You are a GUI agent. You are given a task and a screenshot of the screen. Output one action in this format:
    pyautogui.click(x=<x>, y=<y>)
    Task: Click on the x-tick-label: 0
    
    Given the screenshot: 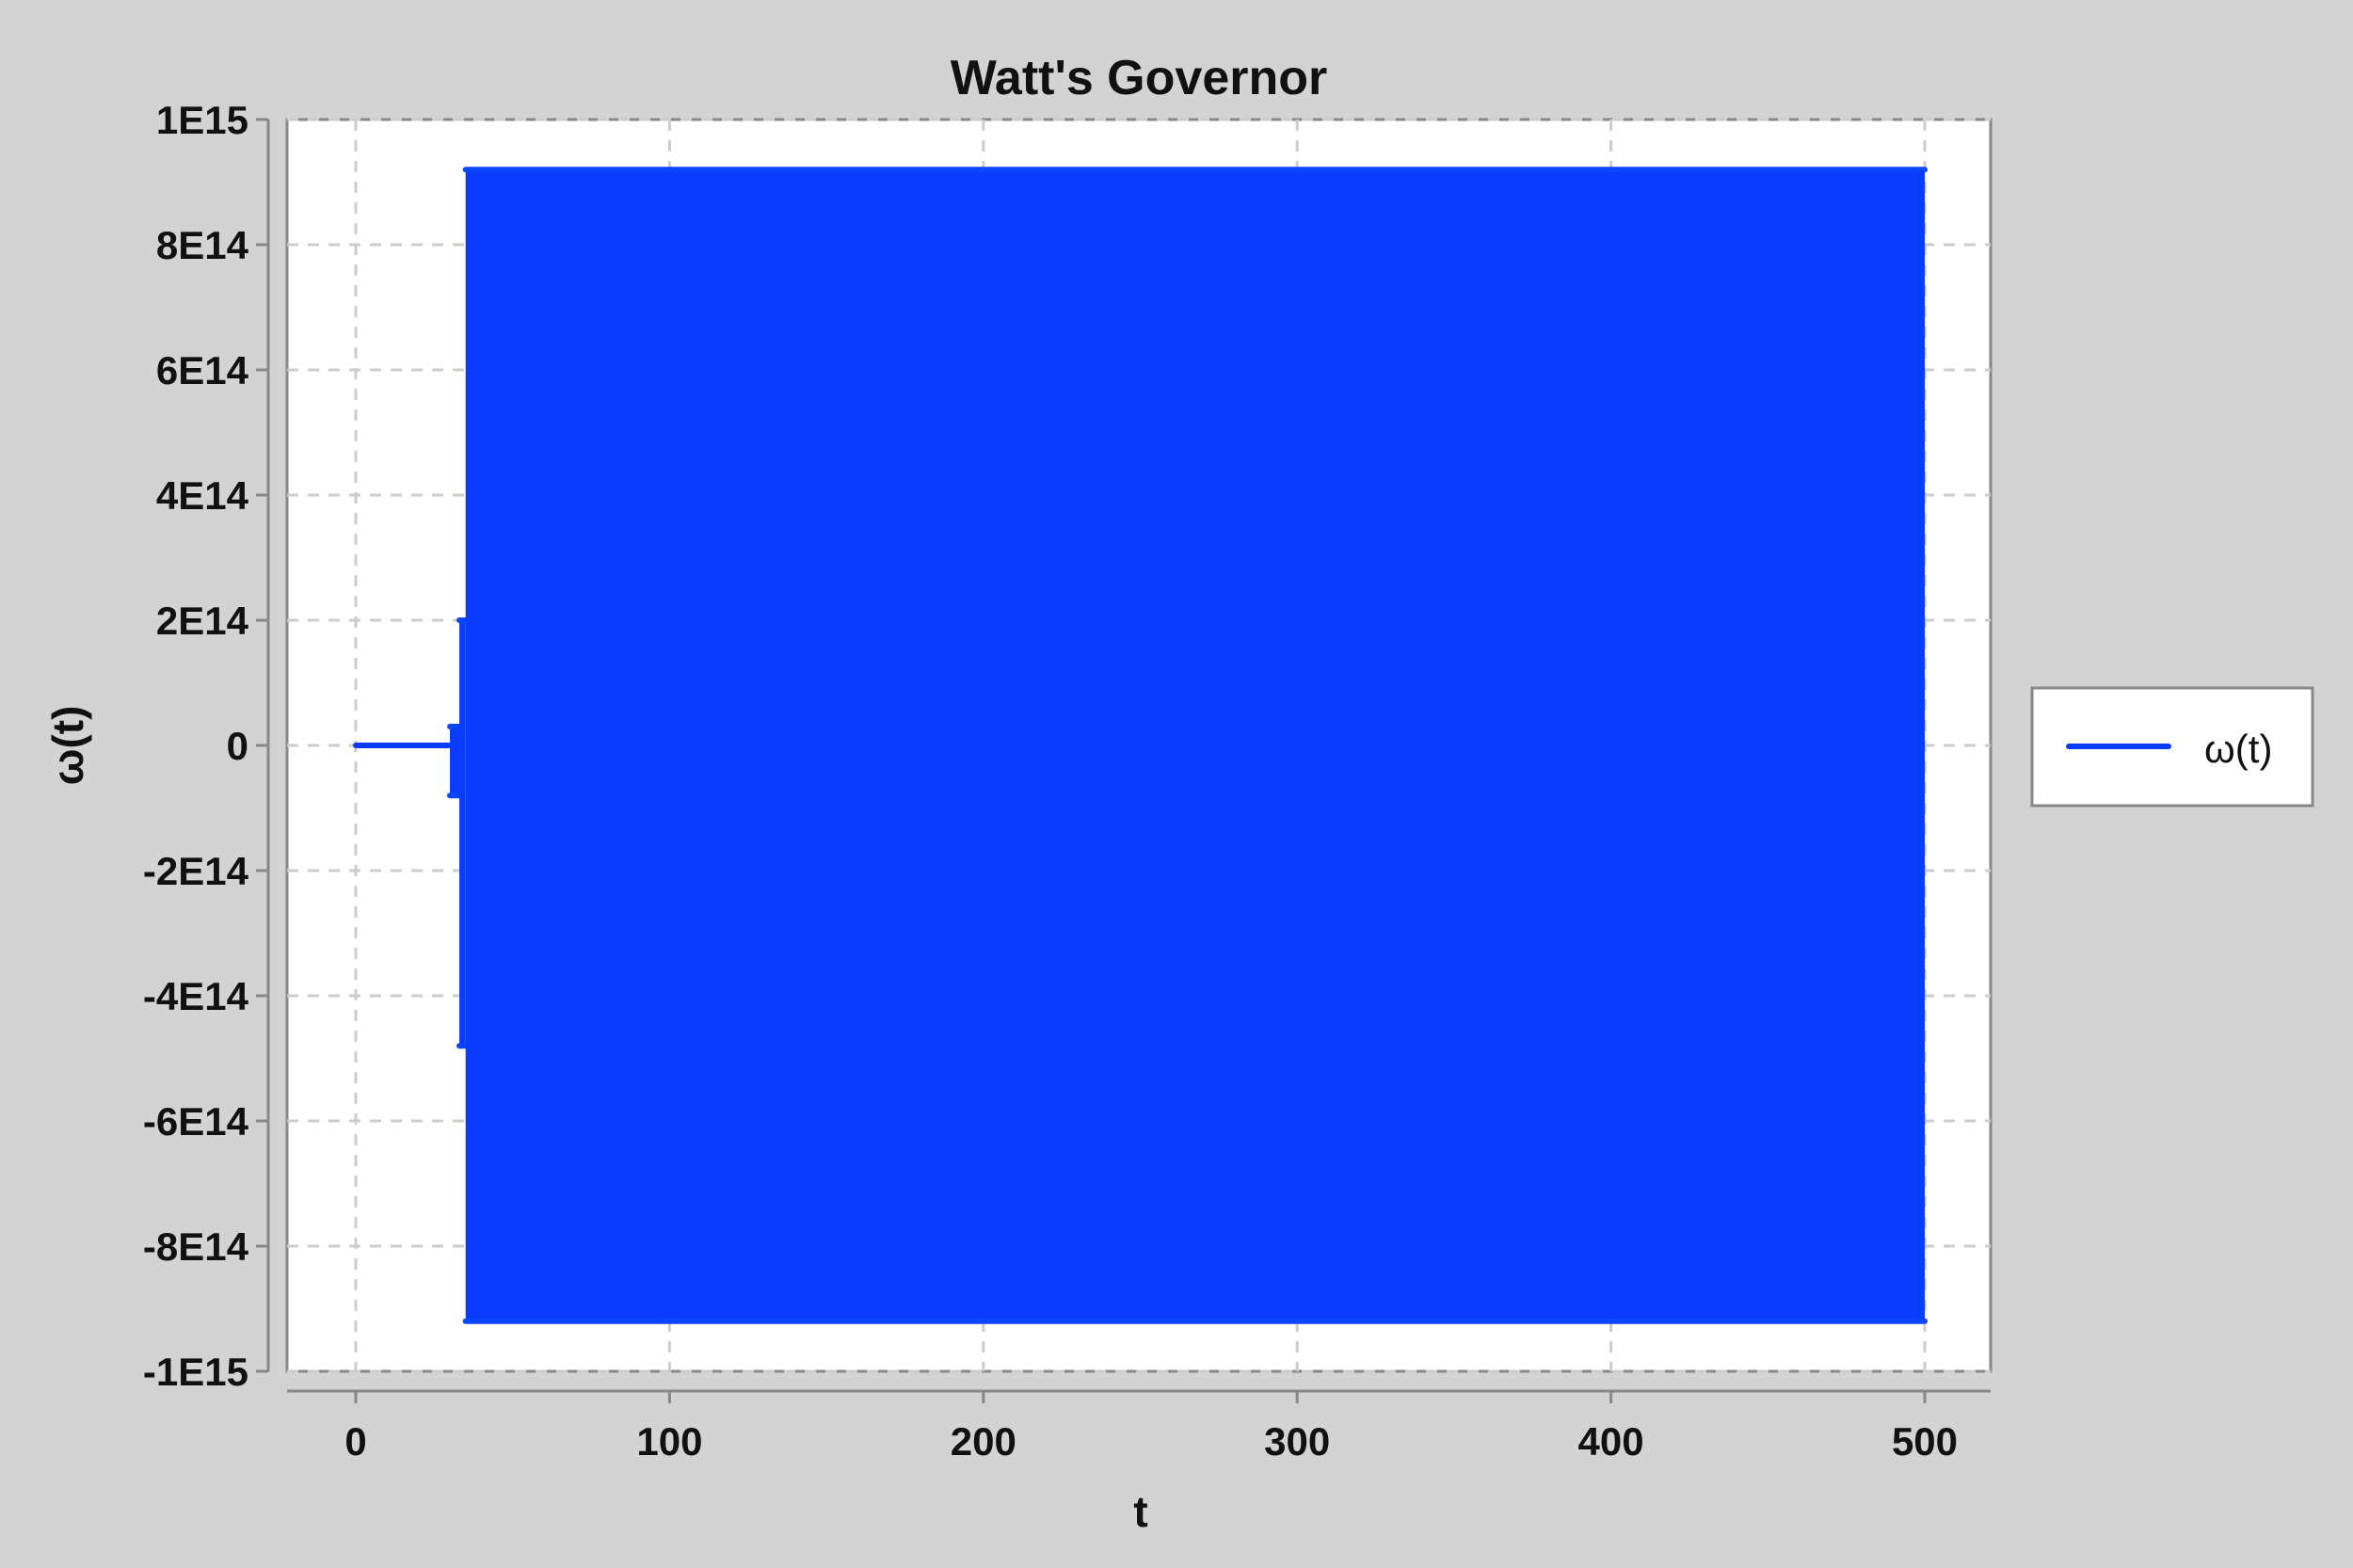 What is the action you would take?
    pyautogui.click(x=355, y=1441)
    